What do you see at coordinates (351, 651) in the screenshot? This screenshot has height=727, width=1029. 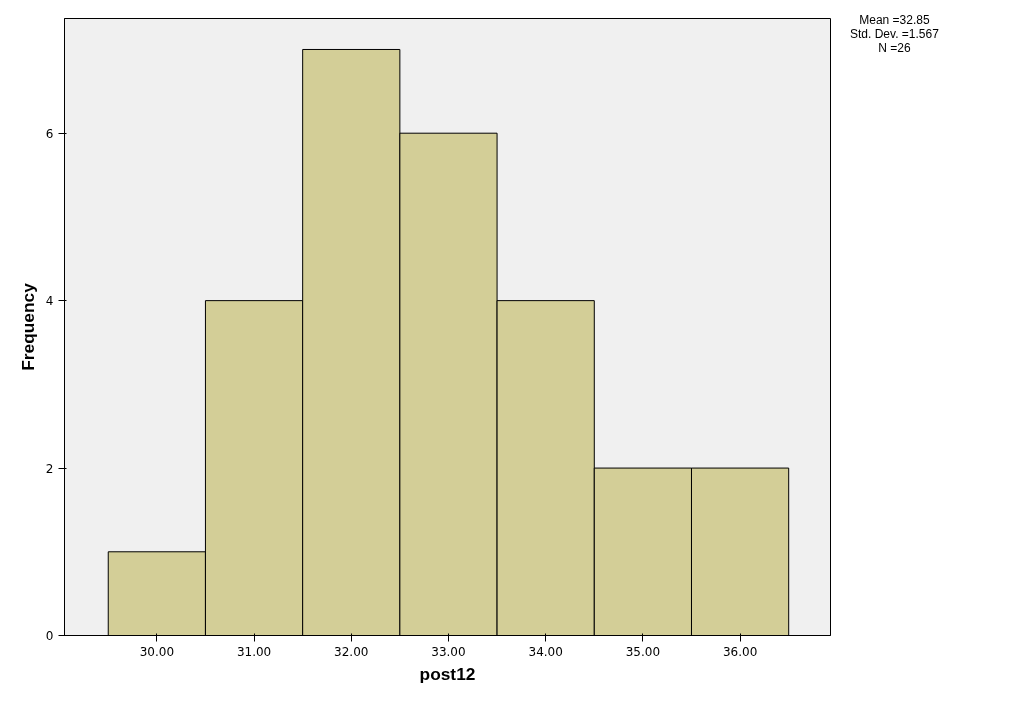 I see `x-tick-label: 32.00` at bounding box center [351, 651].